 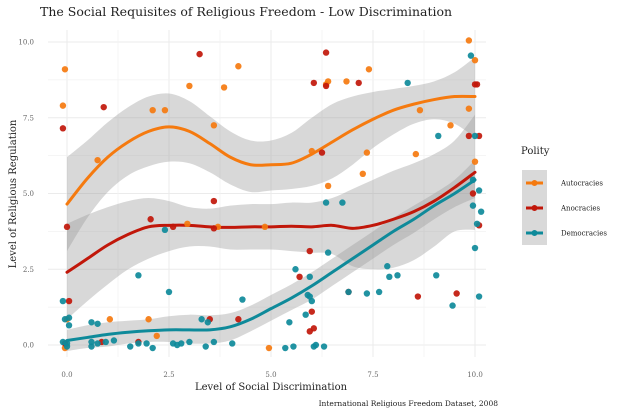 I want to click on y-tick-label: 7.5, so click(x=28, y=118).